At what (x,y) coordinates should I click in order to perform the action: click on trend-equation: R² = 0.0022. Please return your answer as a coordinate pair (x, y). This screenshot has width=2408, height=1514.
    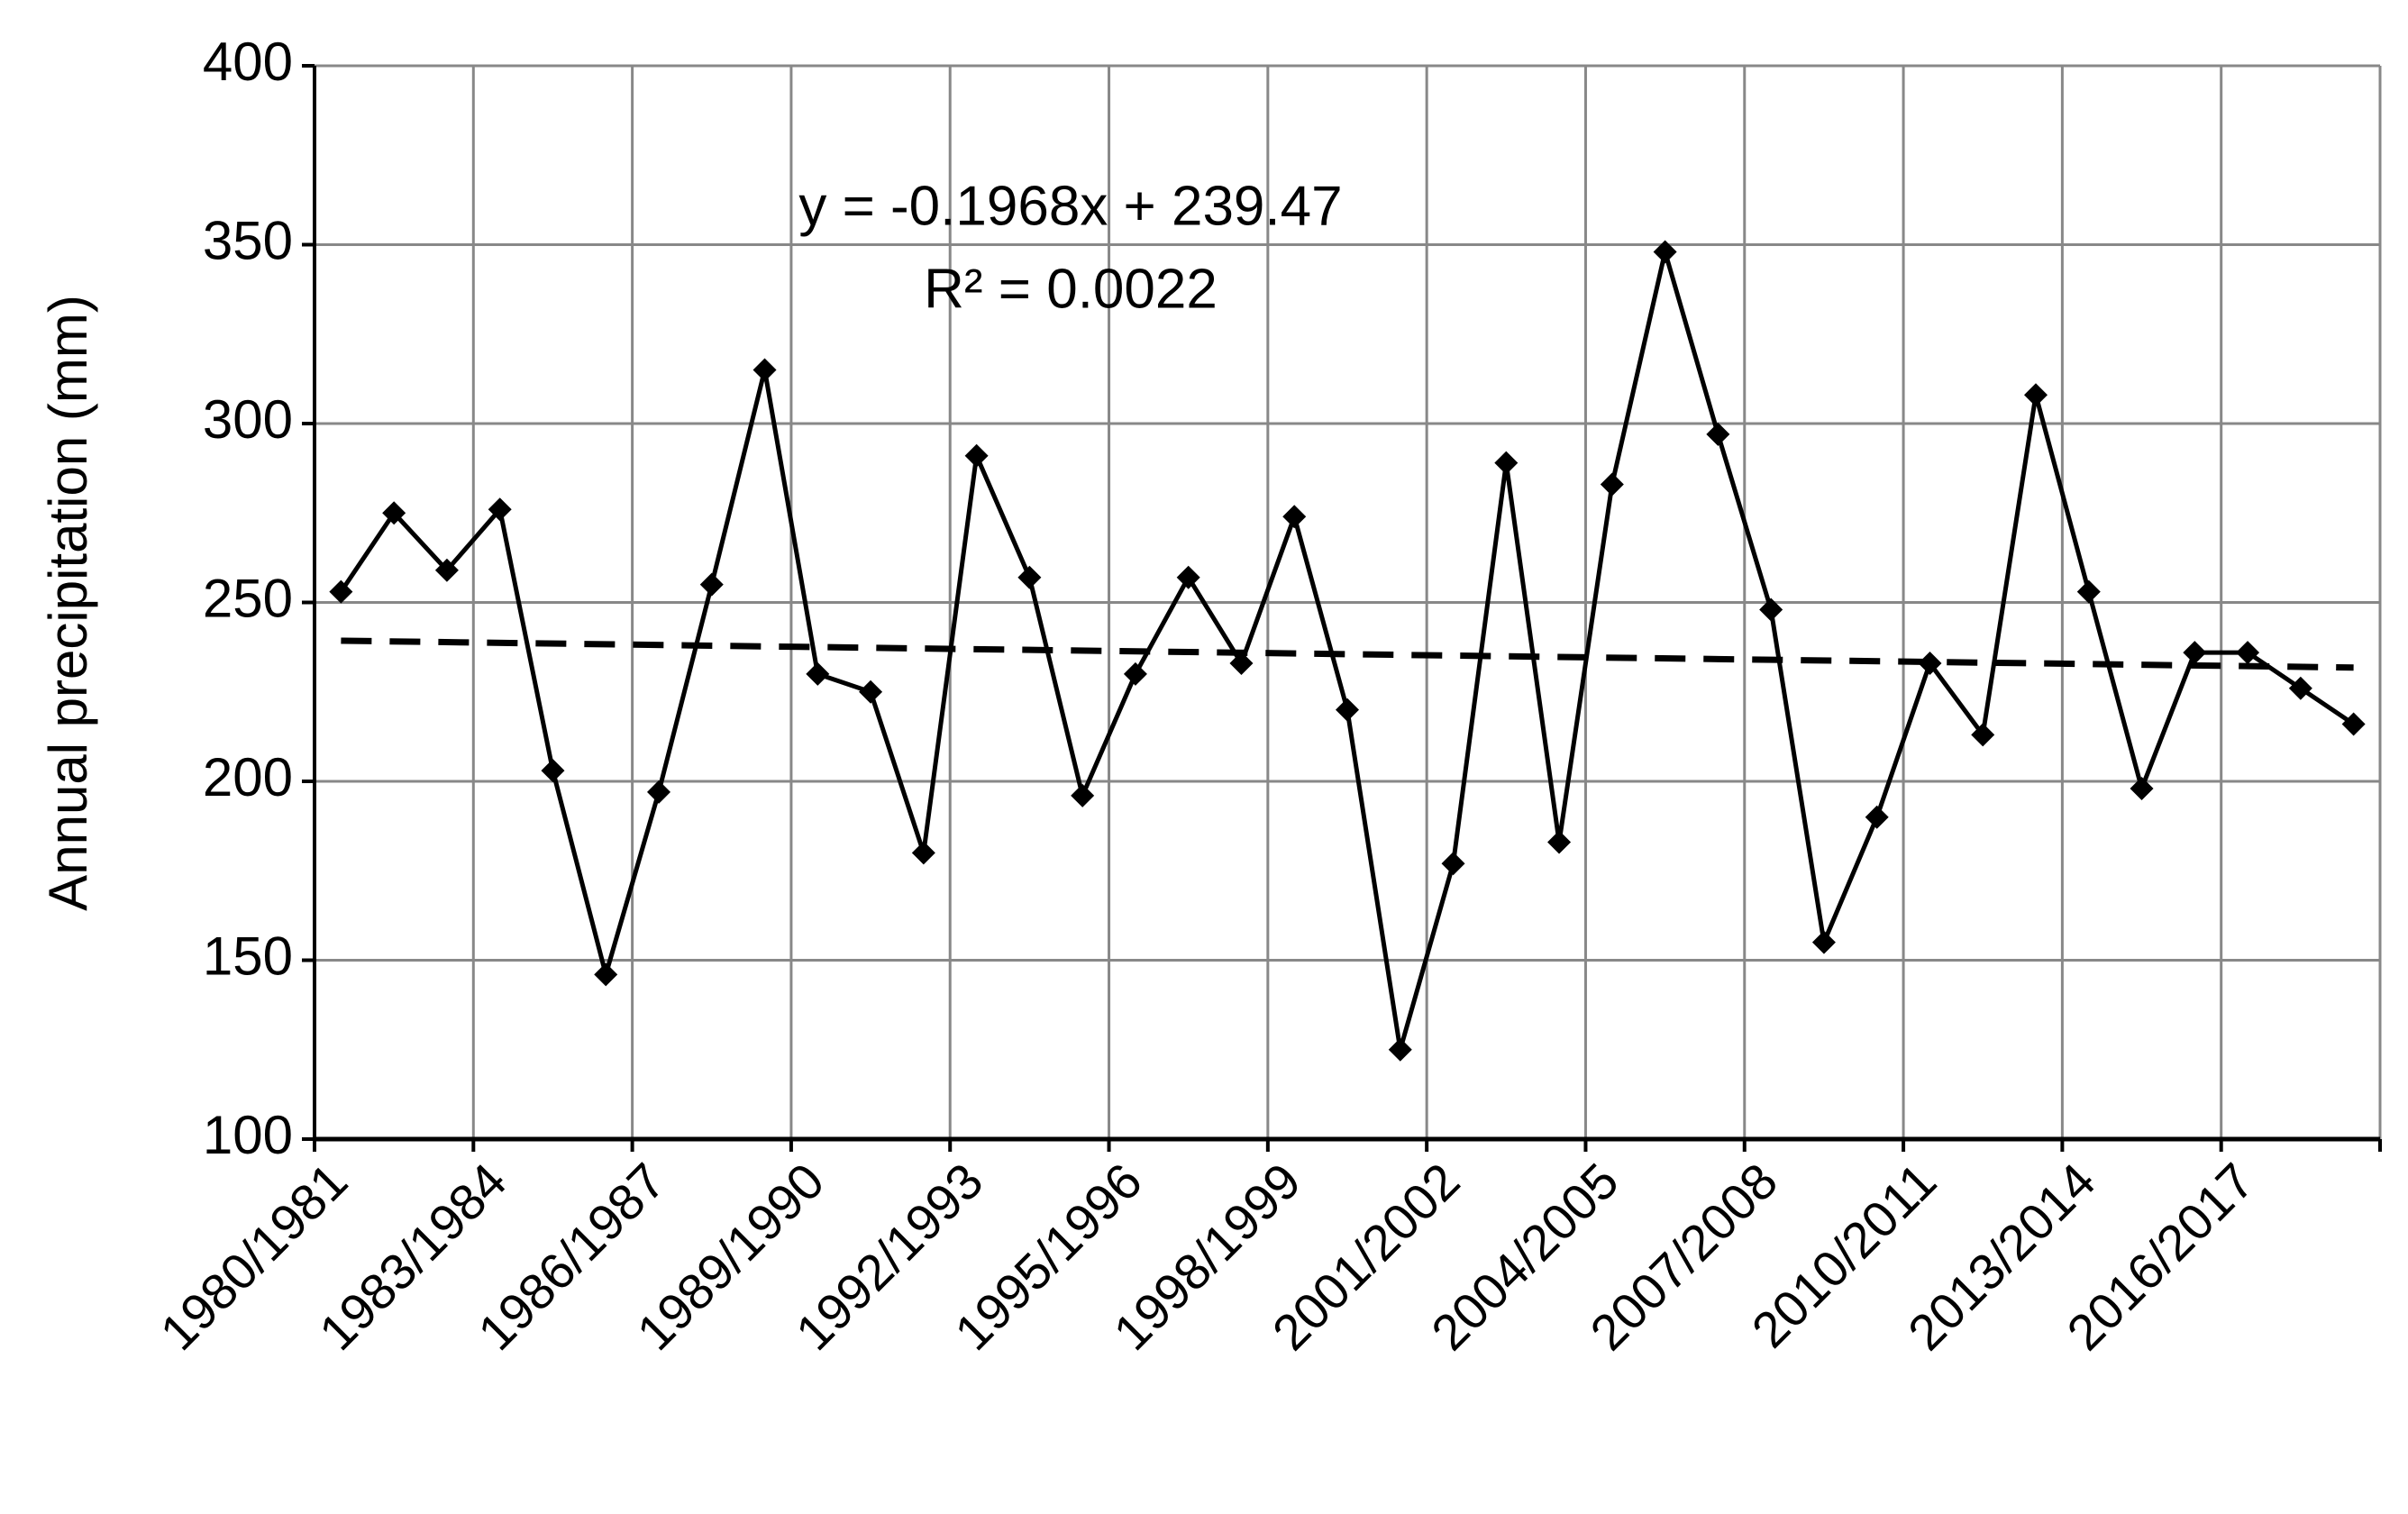
    Looking at the image, I should click on (1071, 289).